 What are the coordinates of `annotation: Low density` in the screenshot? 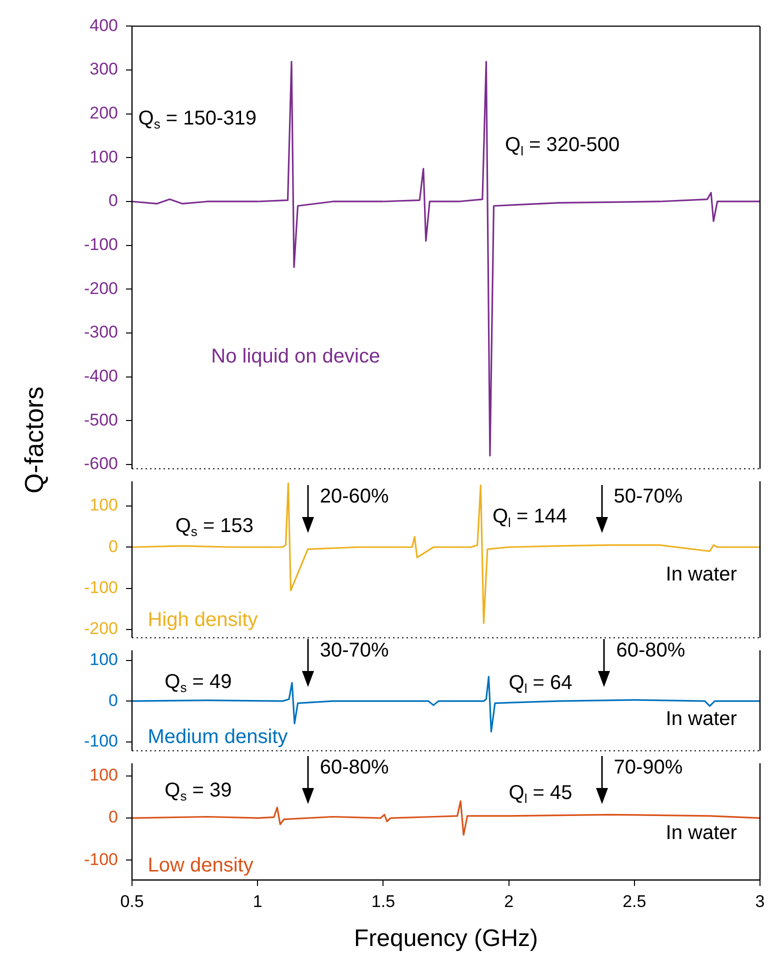 It's located at (201, 865).